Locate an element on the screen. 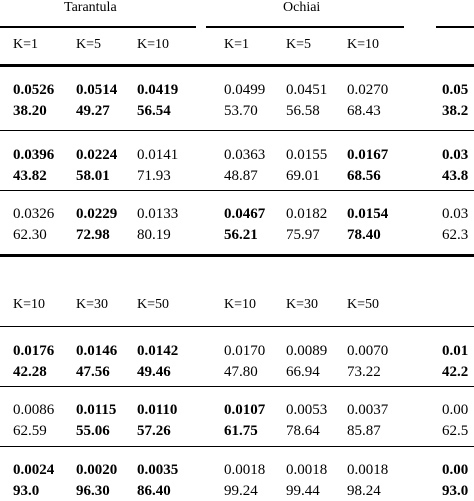 The width and height of the screenshot is (474, 501). cell-lower: 56.58 is located at coordinates (303, 111).